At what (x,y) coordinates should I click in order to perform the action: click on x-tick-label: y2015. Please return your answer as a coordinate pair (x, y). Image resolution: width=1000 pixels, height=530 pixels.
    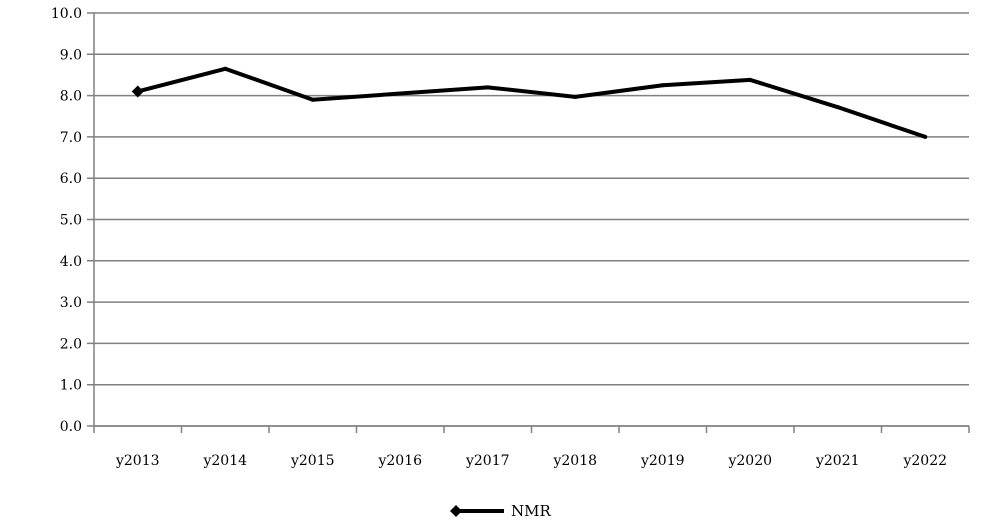
    Looking at the image, I should click on (312, 461).